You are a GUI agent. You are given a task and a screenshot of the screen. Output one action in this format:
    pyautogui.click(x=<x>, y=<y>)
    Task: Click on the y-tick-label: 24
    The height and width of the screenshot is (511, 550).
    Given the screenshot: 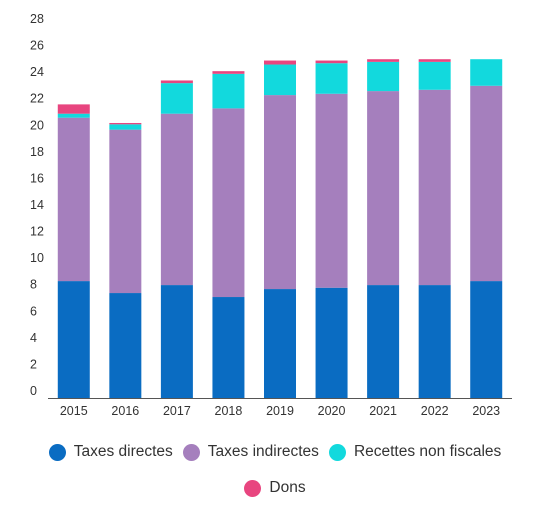 What is the action you would take?
    pyautogui.click(x=37, y=72)
    